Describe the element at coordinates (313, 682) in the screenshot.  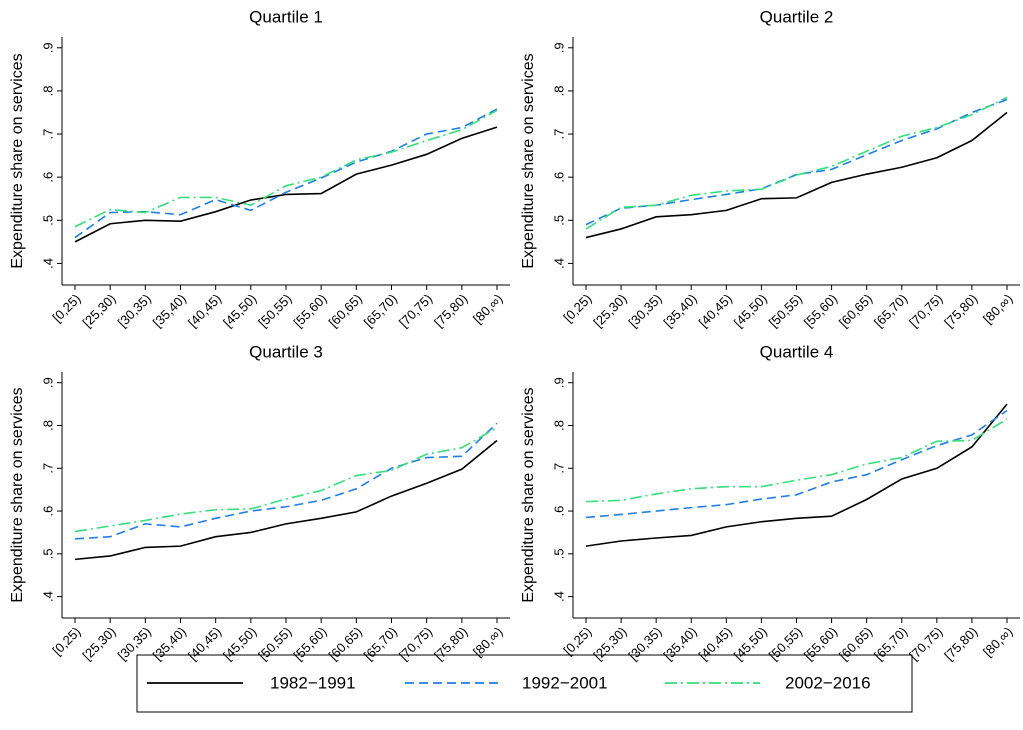
I see `legend-label: 1982−1991` at that location.